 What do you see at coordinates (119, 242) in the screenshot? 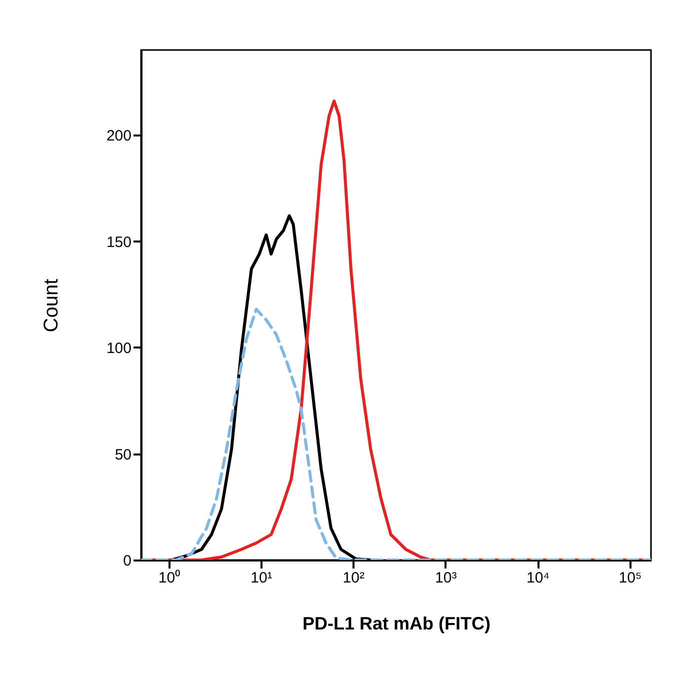
I see `y-tick-label: 150` at bounding box center [119, 242].